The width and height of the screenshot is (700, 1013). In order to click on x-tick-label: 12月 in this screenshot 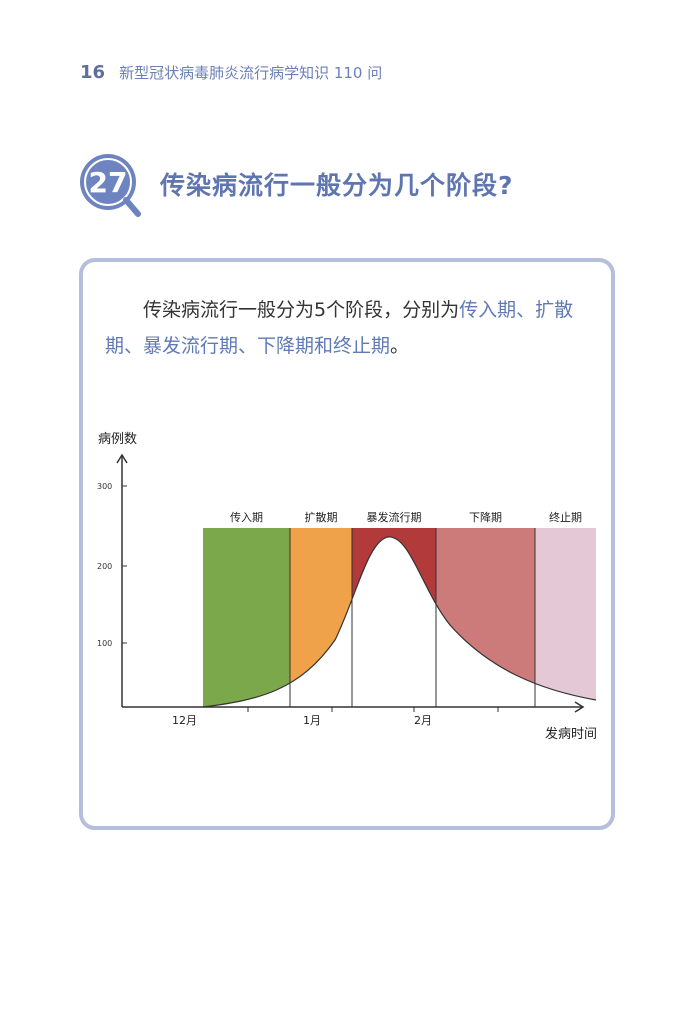, I will do `click(184, 720)`.